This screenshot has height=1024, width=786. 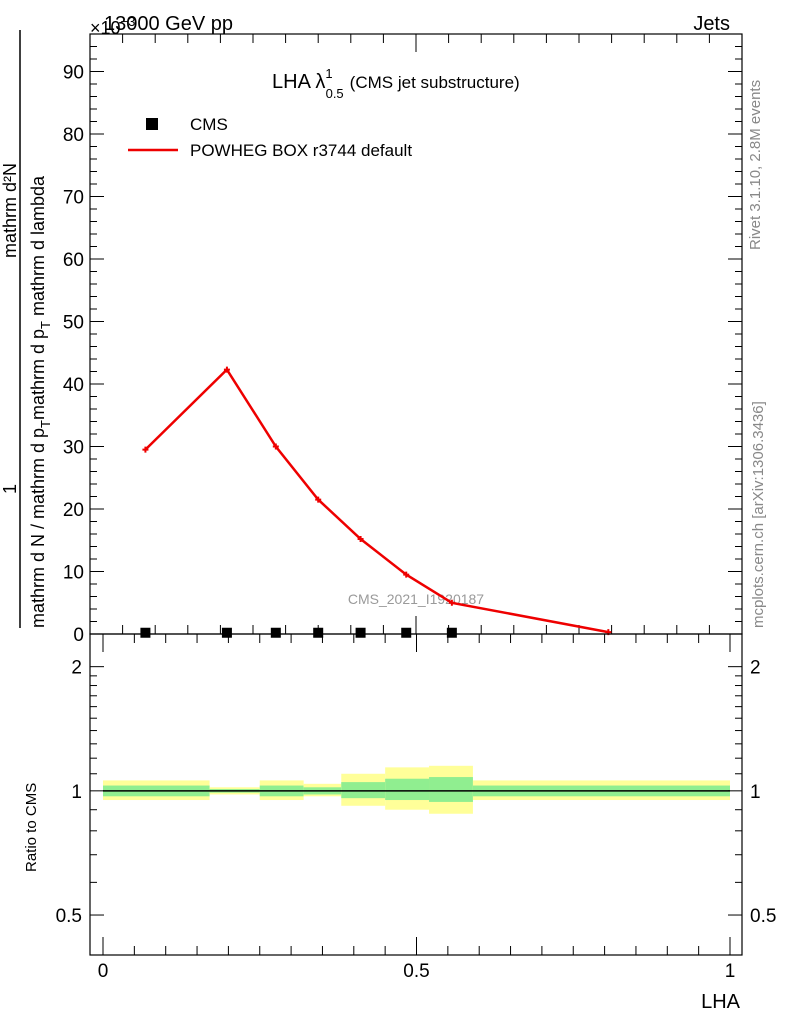 What do you see at coordinates (69, 916) in the screenshot?
I see `ratio-y-tick-label: 0.5` at bounding box center [69, 916].